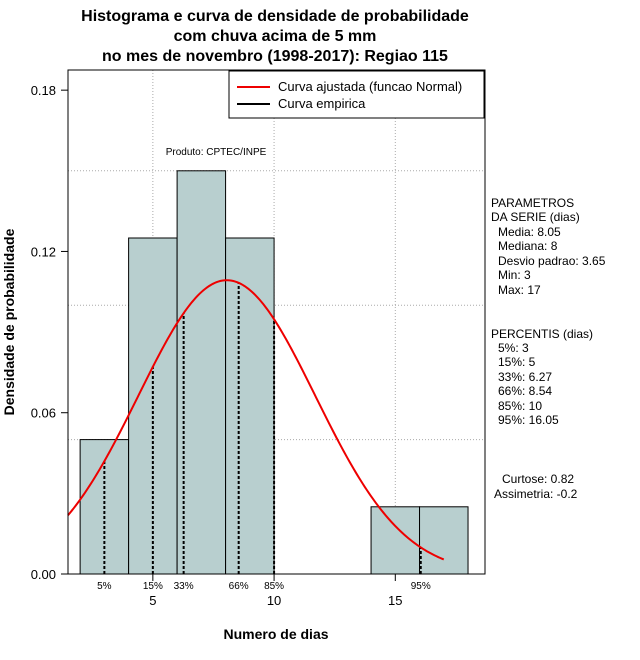  Describe the element at coordinates (552, 261) in the screenshot. I see `param-desvio: Desvio padrao: 3.65` at that location.